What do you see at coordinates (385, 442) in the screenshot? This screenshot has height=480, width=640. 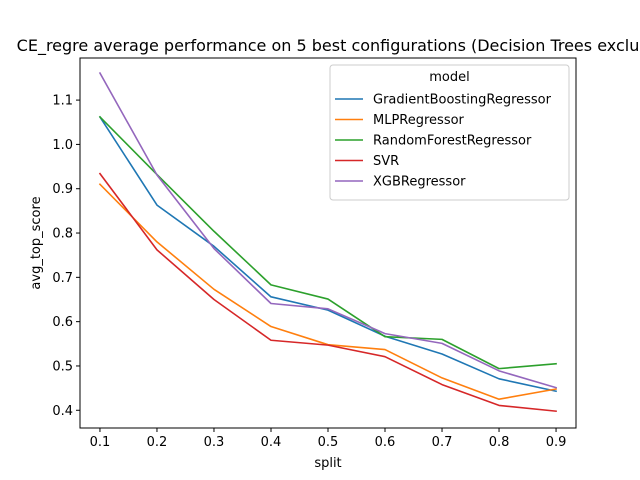 I see `x-tick-label: 0.6` at bounding box center [385, 442].